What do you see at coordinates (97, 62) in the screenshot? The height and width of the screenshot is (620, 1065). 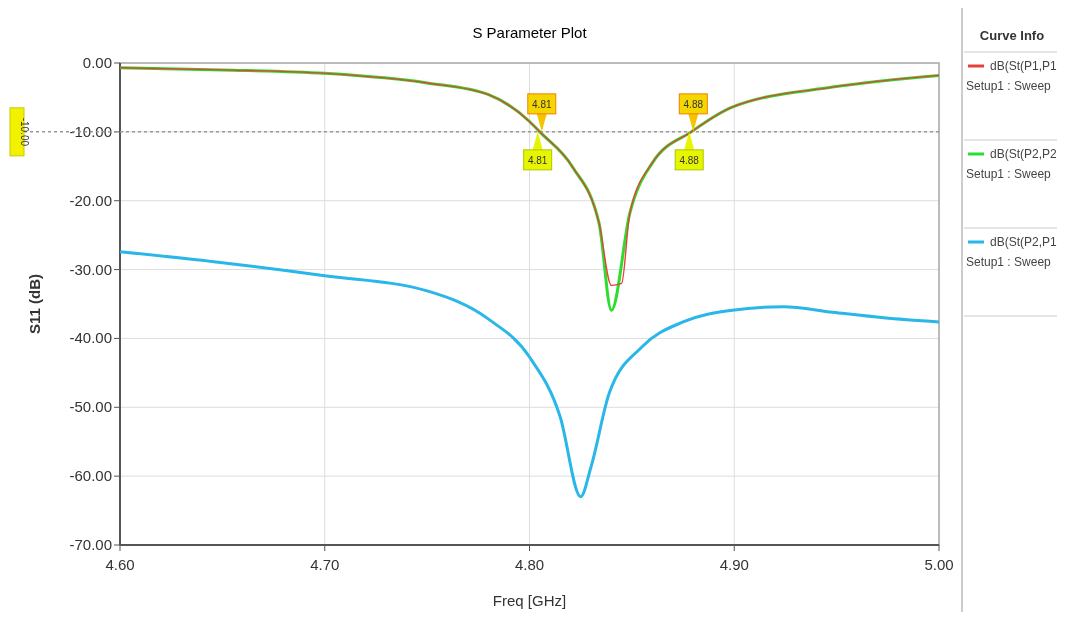 I see `y-tick-label: 0.00` at bounding box center [97, 62].